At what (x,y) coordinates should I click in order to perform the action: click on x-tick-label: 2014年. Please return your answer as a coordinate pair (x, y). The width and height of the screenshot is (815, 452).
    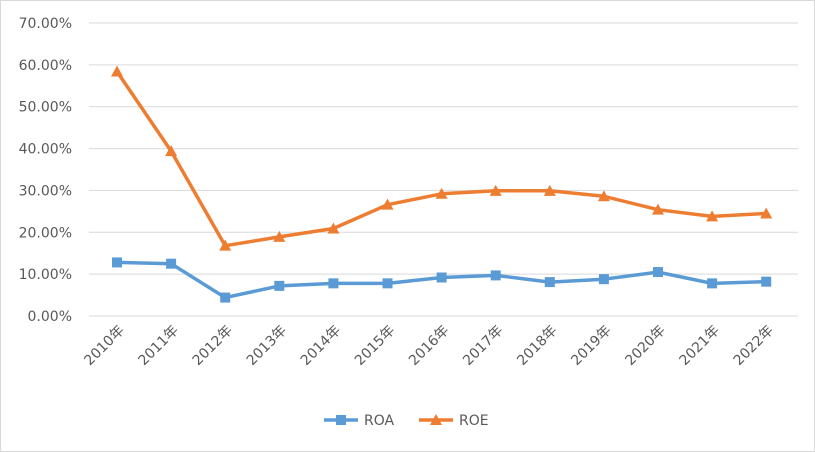
    Looking at the image, I should click on (321, 346).